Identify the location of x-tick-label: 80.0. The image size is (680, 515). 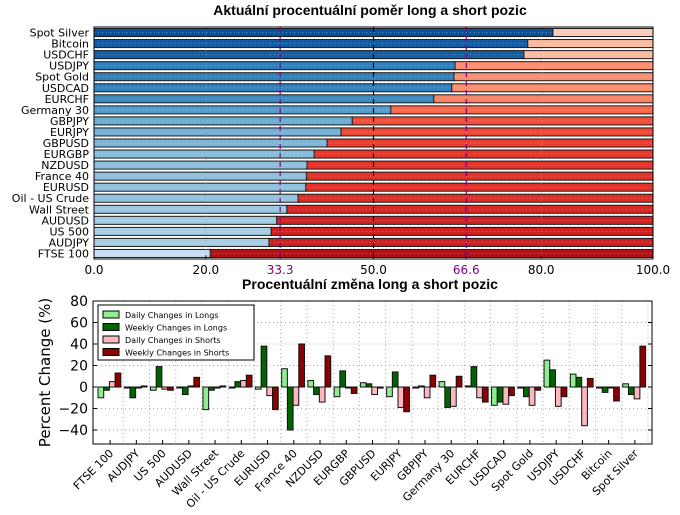
(541, 270).